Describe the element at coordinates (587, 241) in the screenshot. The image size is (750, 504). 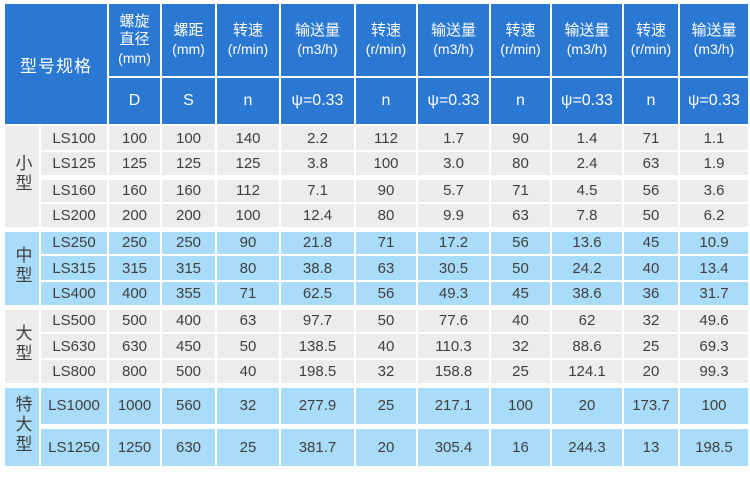
I see `value-cell-capacity3: 13.6` at that location.